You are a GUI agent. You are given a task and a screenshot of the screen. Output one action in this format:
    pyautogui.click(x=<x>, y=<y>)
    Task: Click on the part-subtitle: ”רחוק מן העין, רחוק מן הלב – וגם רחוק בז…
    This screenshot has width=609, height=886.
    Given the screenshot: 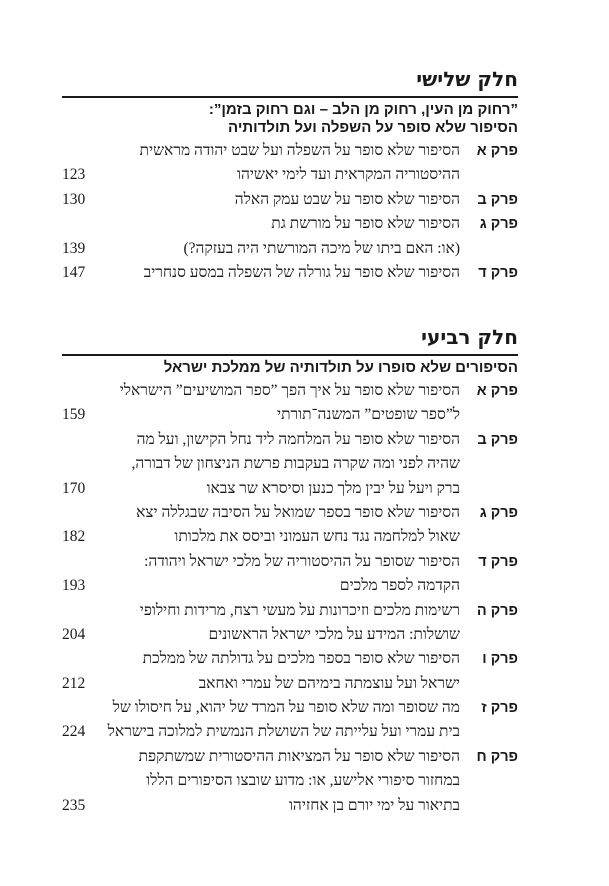 What is the action you would take?
    pyautogui.click(x=290, y=119)
    